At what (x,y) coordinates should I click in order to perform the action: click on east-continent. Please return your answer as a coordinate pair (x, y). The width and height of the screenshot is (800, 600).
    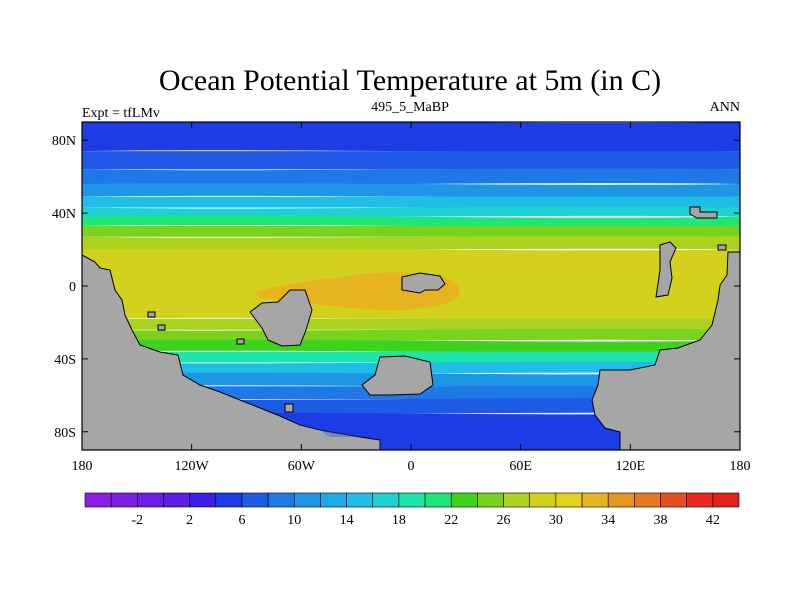
    Looking at the image, I should click on (665, 350).